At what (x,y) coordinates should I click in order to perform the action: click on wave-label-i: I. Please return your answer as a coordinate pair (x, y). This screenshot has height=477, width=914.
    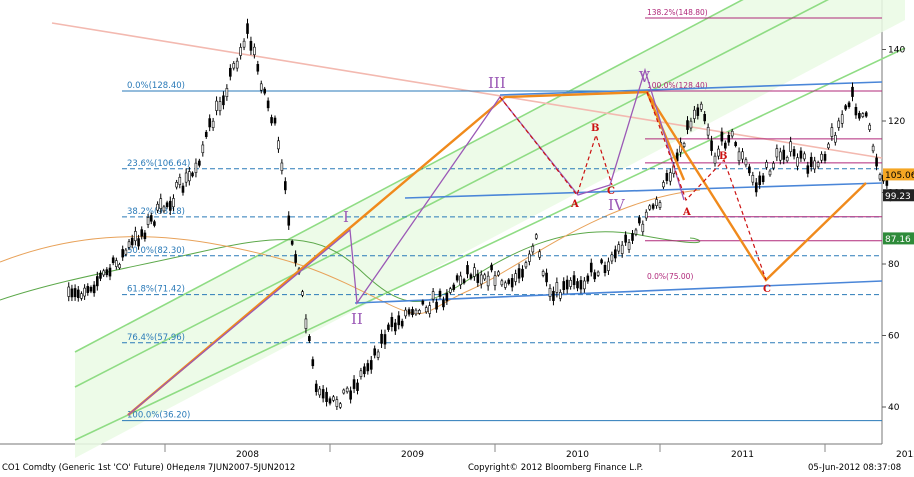
    Looking at the image, I should click on (346, 217).